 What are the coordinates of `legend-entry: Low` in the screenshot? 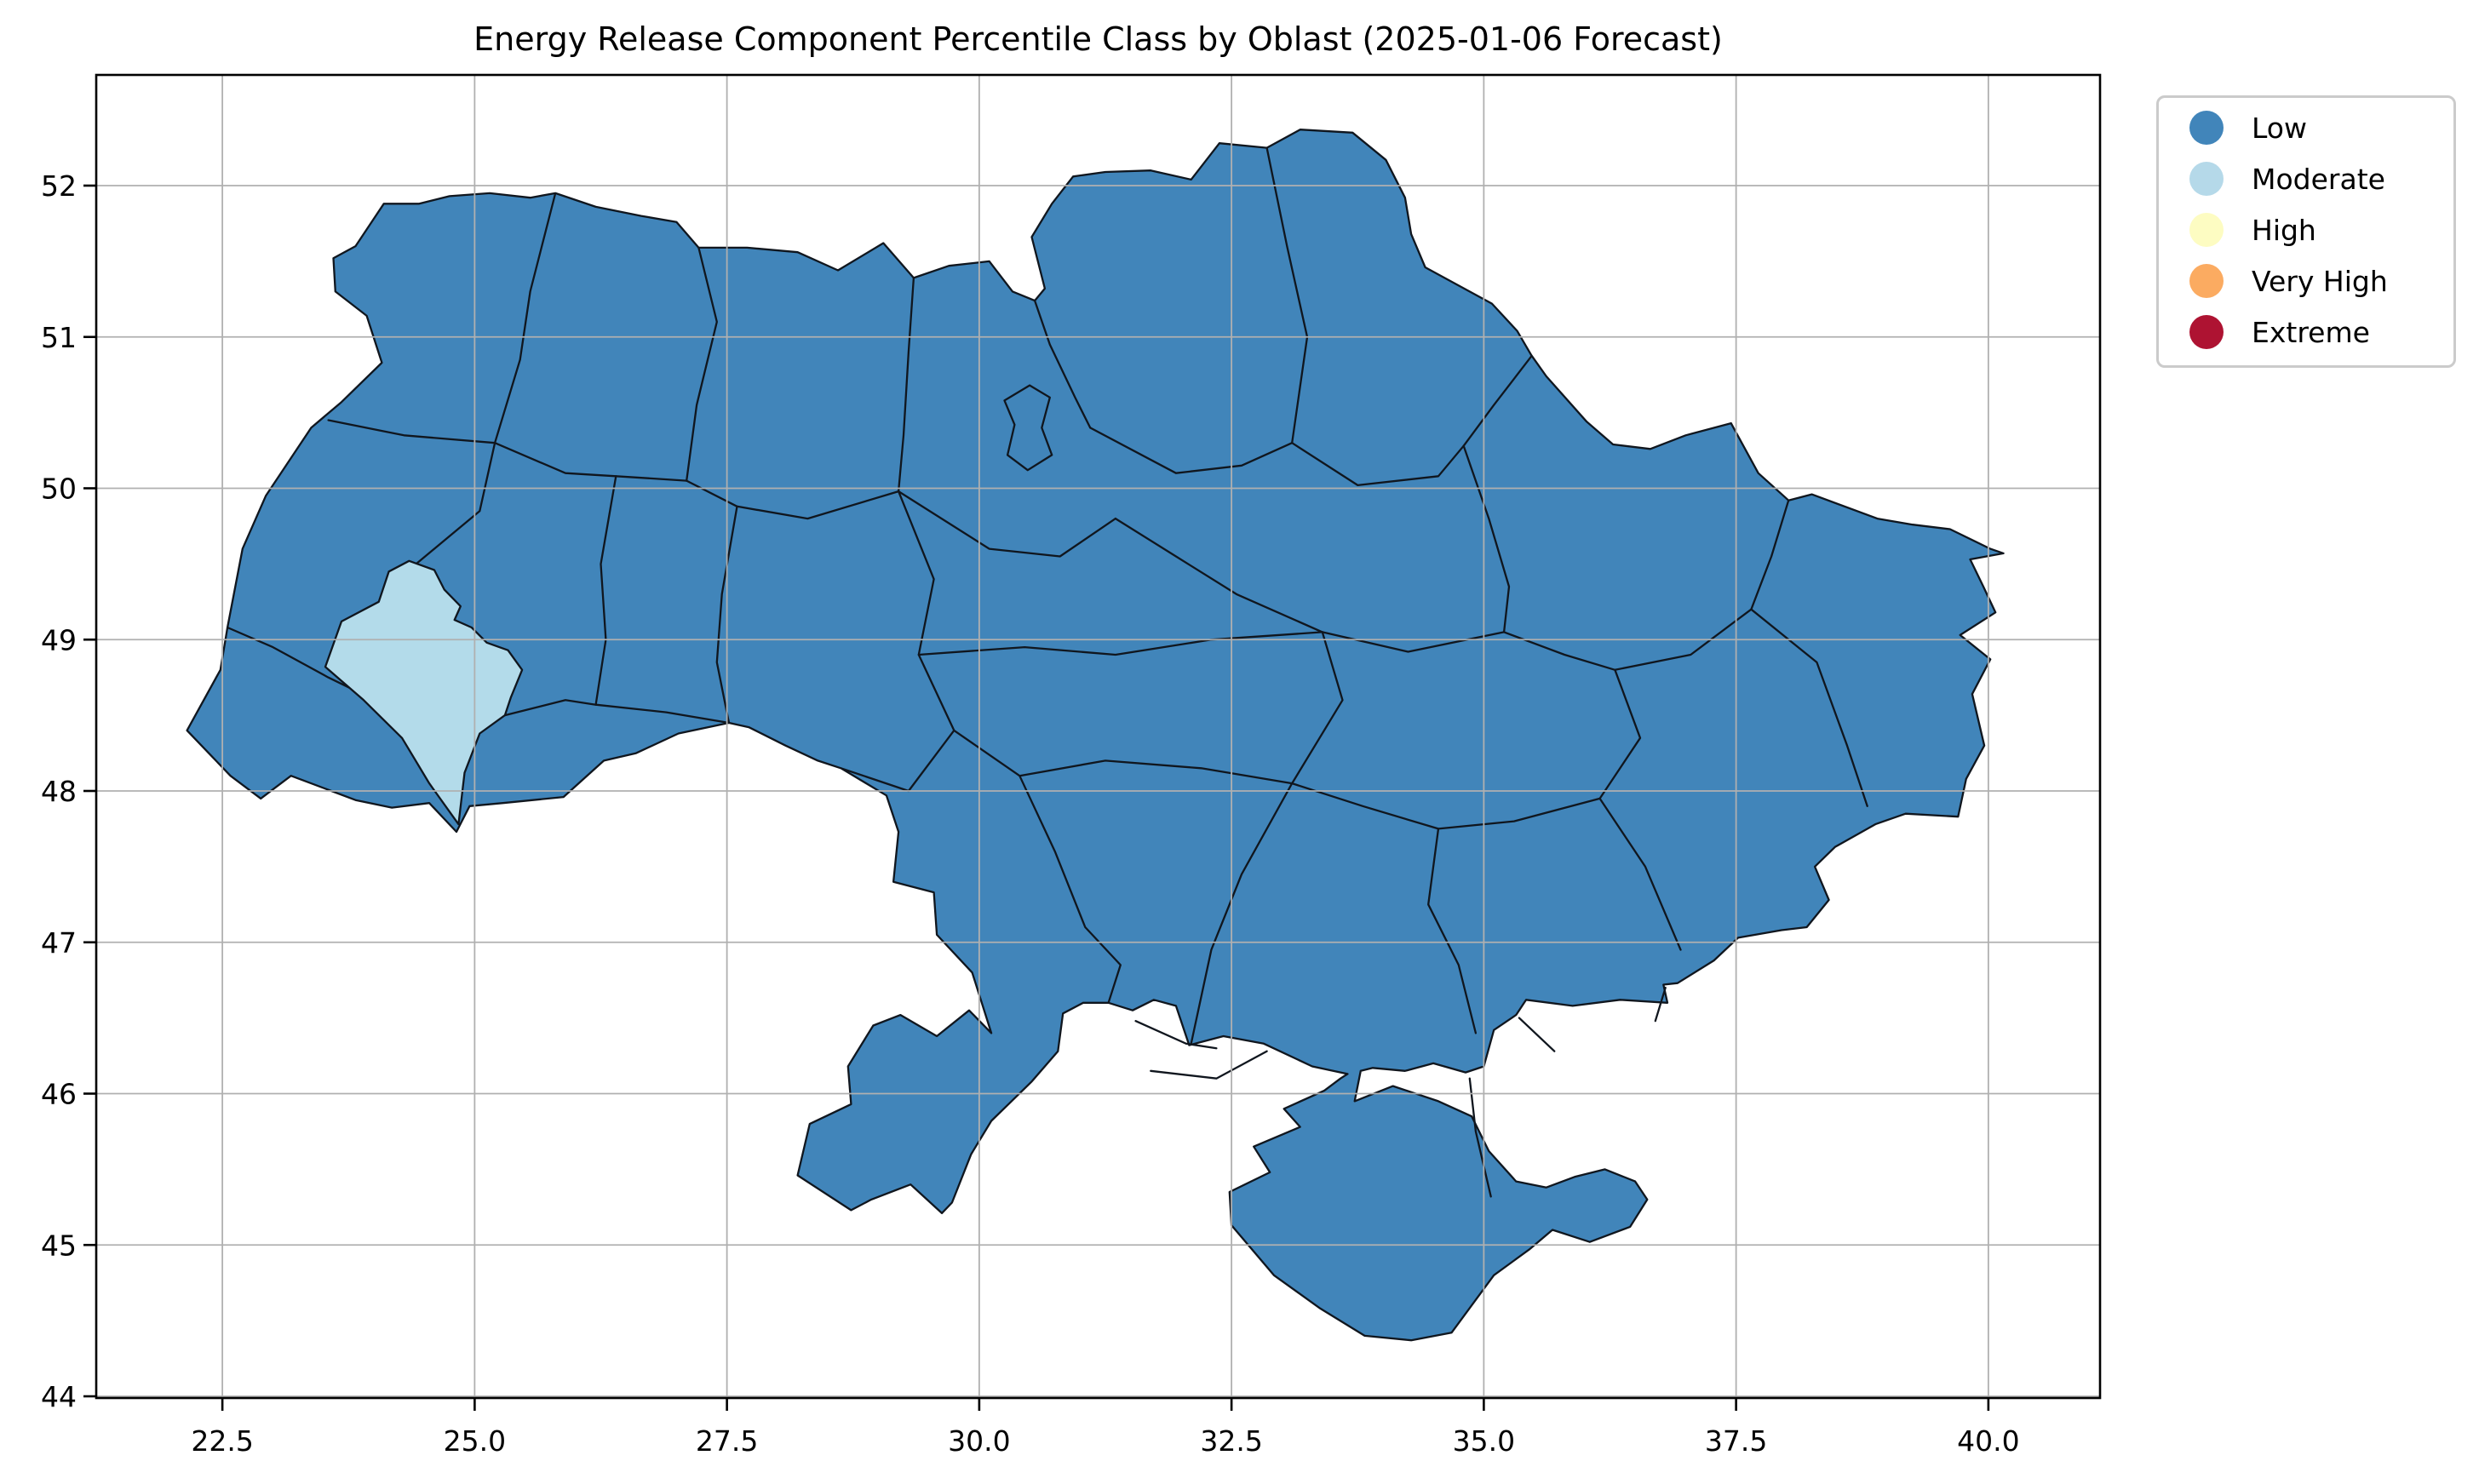 It's located at (2306, 128).